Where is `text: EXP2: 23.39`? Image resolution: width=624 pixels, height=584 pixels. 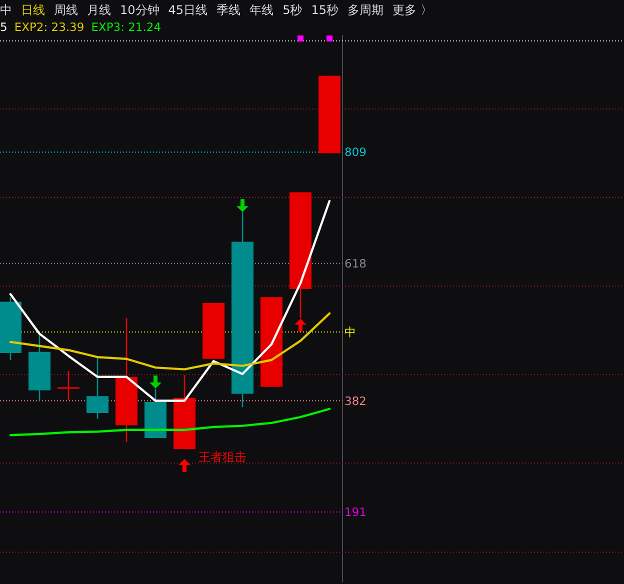
text: EXP2: 23.39 is located at coordinates (49, 27).